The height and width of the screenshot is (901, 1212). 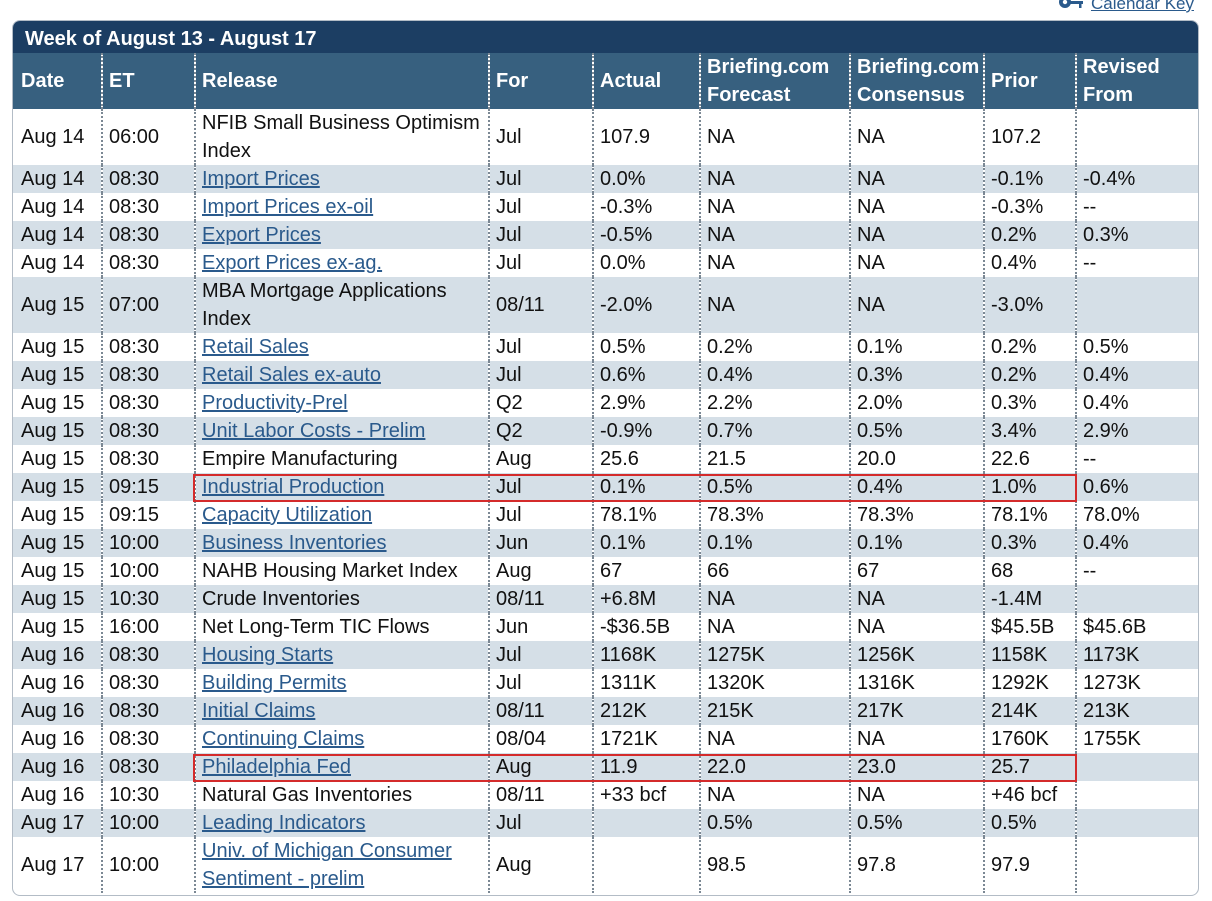 What do you see at coordinates (646, 543) in the screenshot?
I see `cell-actual: 0.1%` at bounding box center [646, 543].